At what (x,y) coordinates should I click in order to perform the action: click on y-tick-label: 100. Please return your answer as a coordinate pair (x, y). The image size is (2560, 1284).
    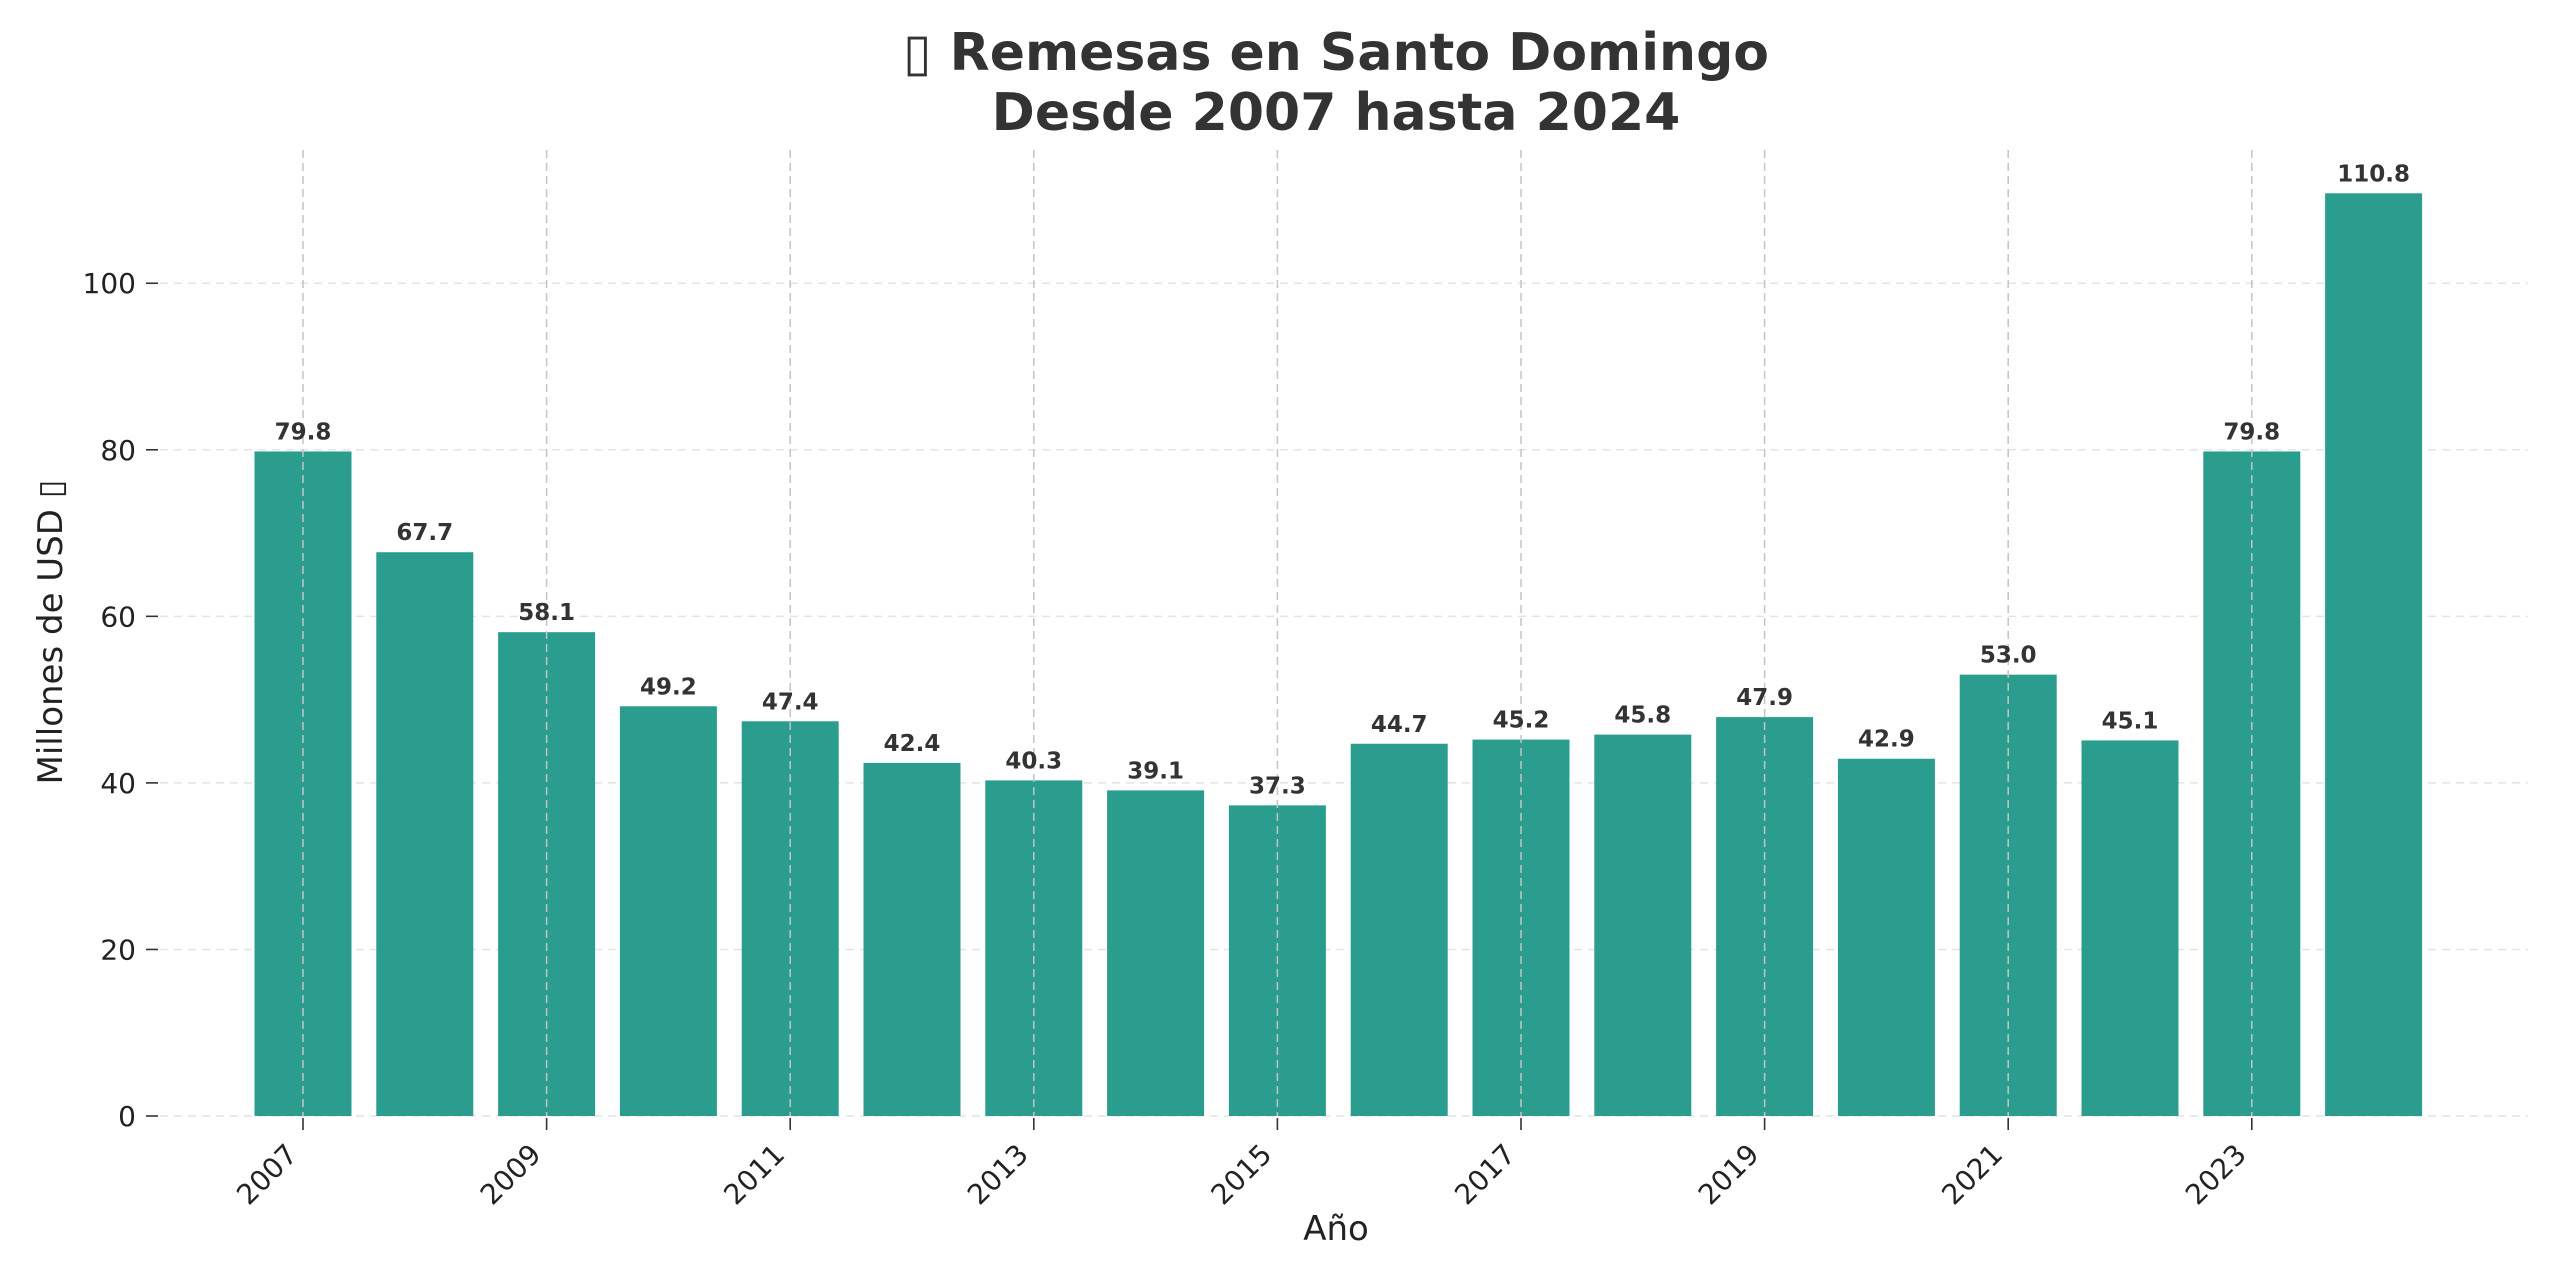
    Looking at the image, I should click on (109, 283).